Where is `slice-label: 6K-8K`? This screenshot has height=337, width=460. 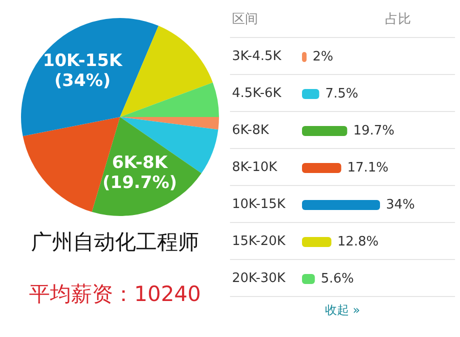 slice-label: 6K-8K is located at coordinates (140, 163).